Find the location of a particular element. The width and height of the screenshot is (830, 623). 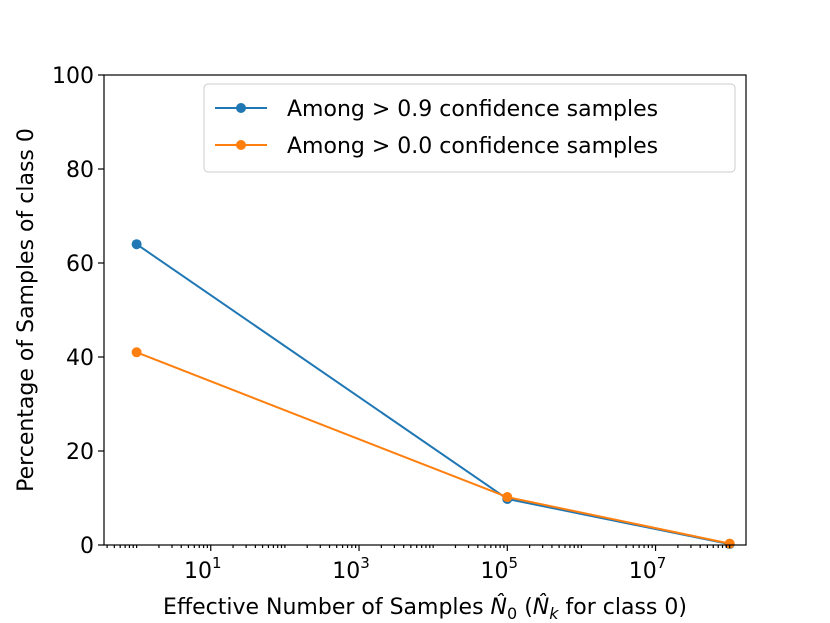

series-1-point is located at coordinates (136, 244).